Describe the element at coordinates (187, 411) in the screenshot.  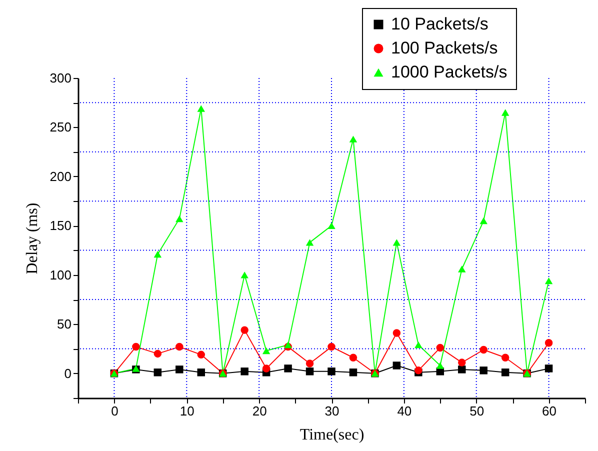
I see `x-tick-label: 10` at that location.